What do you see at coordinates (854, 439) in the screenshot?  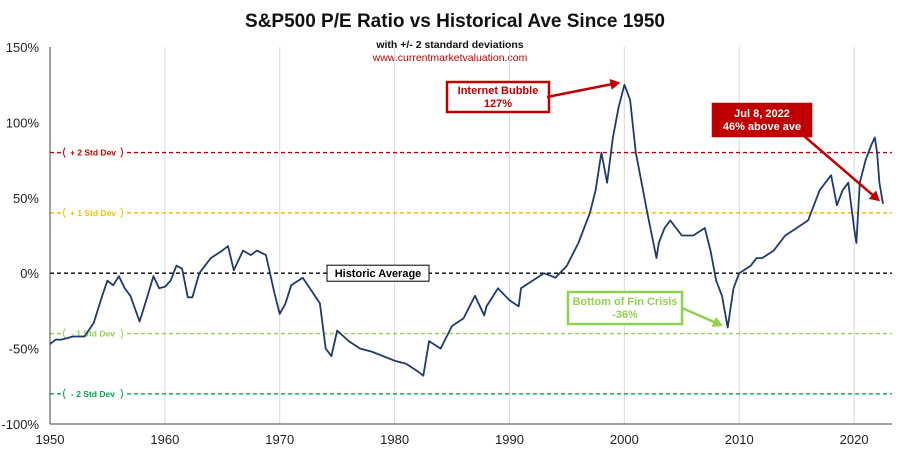 I see `x-tick-label: 2020` at bounding box center [854, 439].